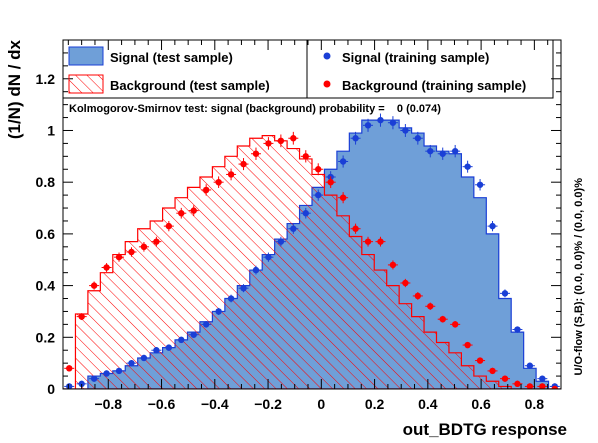  I want to click on x-tick-label: −0.2, so click(268, 404).